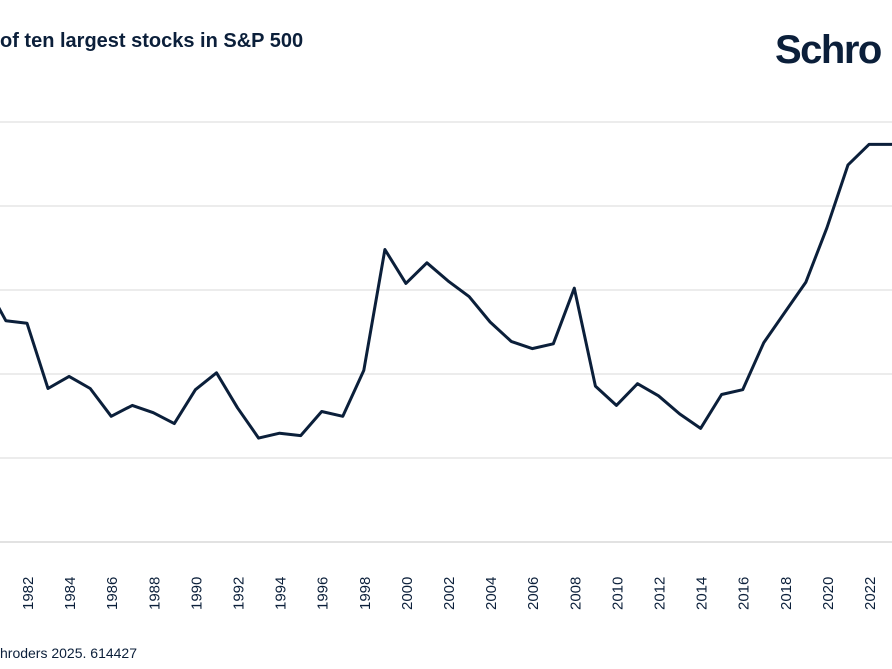 This screenshot has width=892, height=669. What do you see at coordinates (533, 593) in the screenshot?
I see `x-tick-label: 2006` at bounding box center [533, 593].